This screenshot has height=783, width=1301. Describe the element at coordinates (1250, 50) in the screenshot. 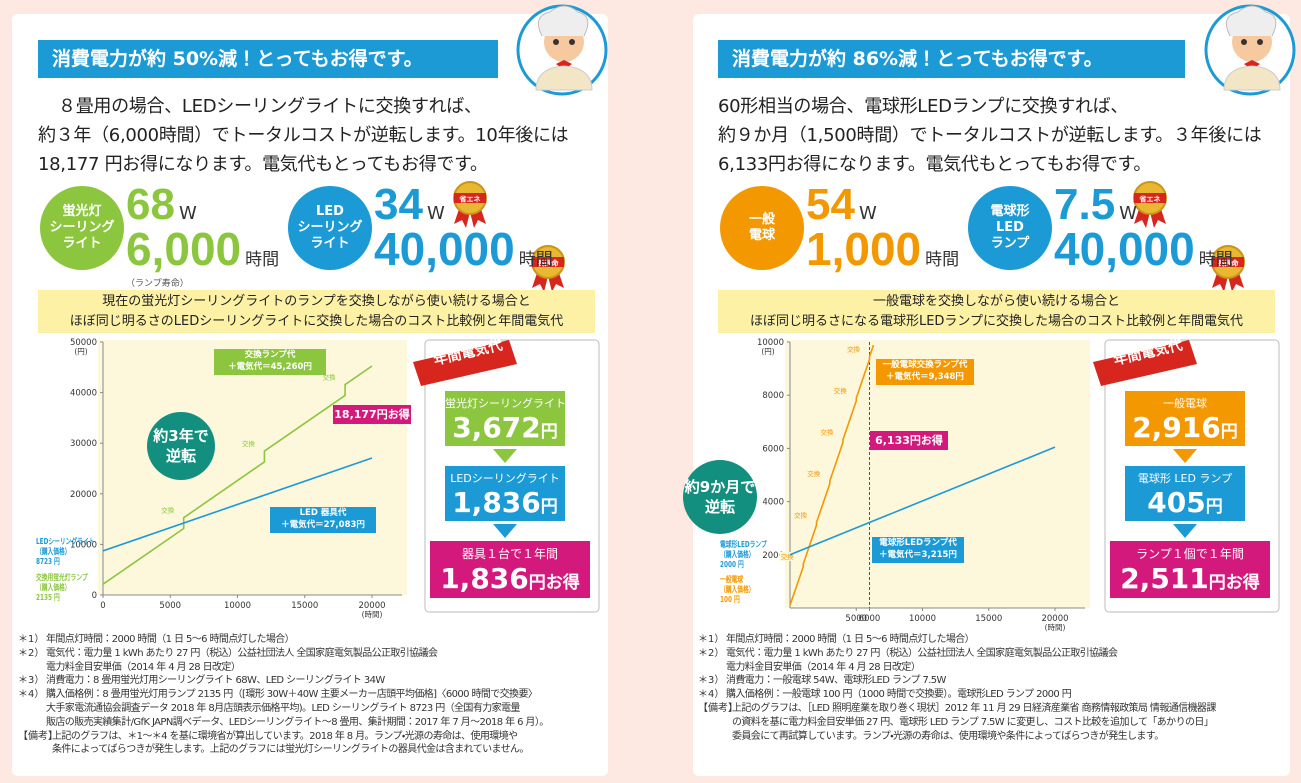

I see `avatar` at that location.